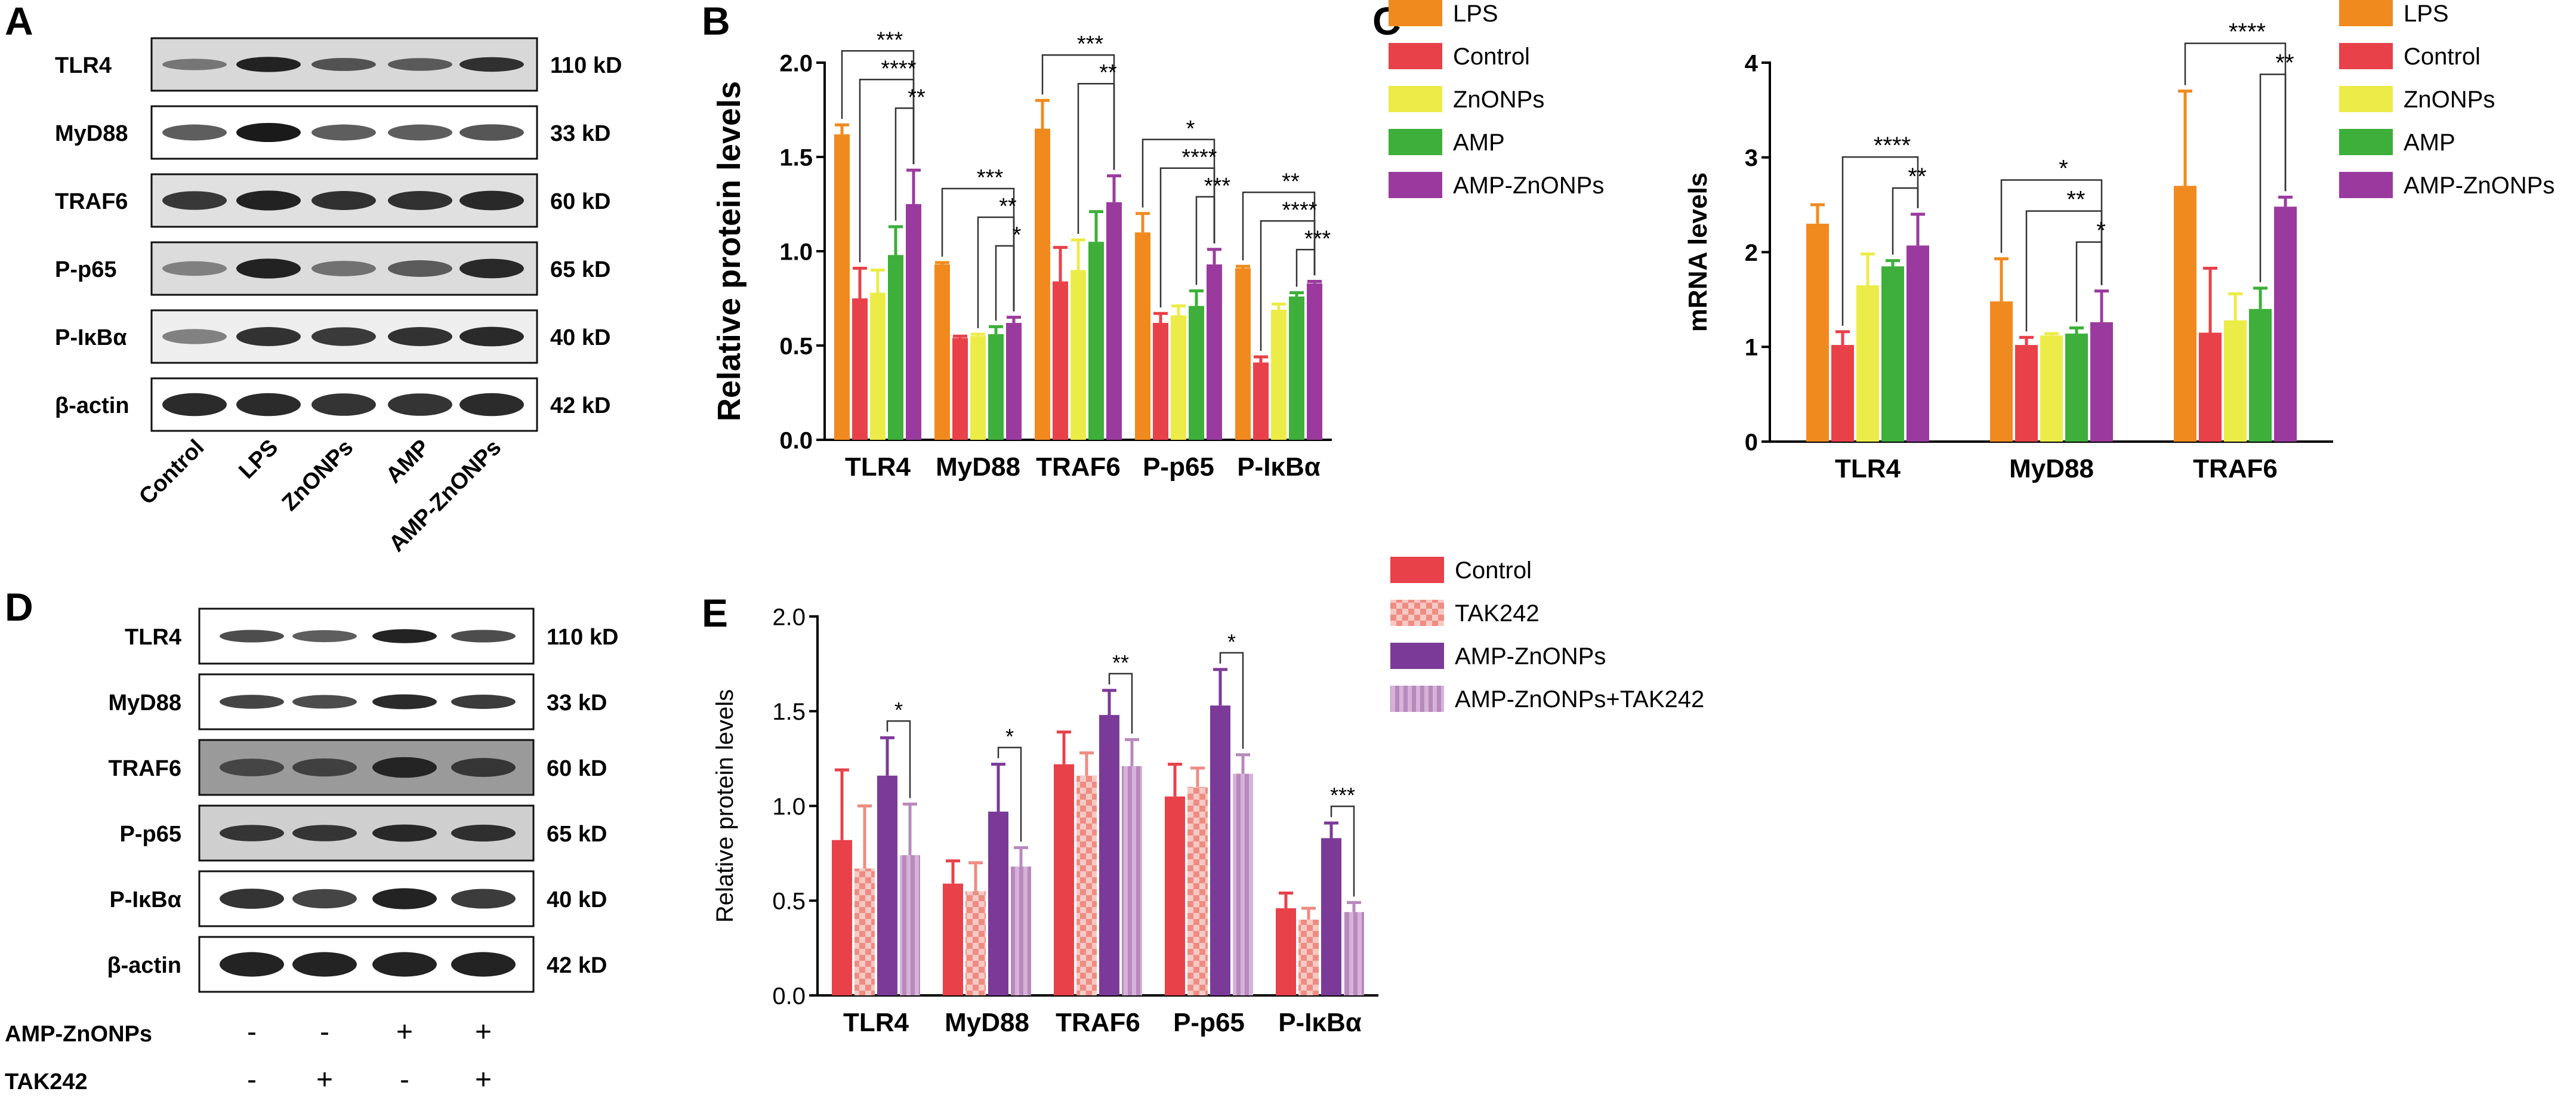 The width and height of the screenshot is (2576, 1107). I want to click on blot-size-label: 40 kD, so click(577, 899).